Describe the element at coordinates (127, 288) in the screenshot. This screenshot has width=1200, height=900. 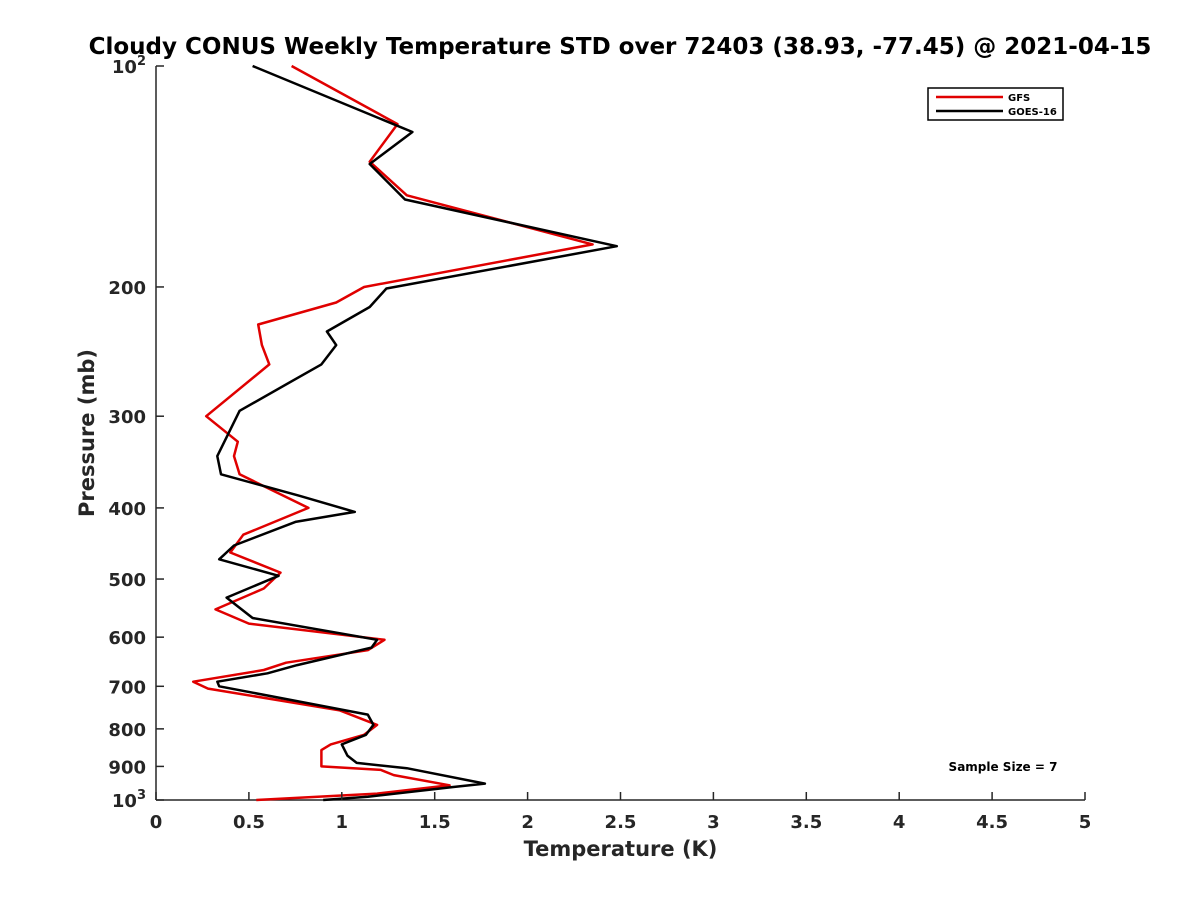
I see `y-tick-label: 200` at that location.